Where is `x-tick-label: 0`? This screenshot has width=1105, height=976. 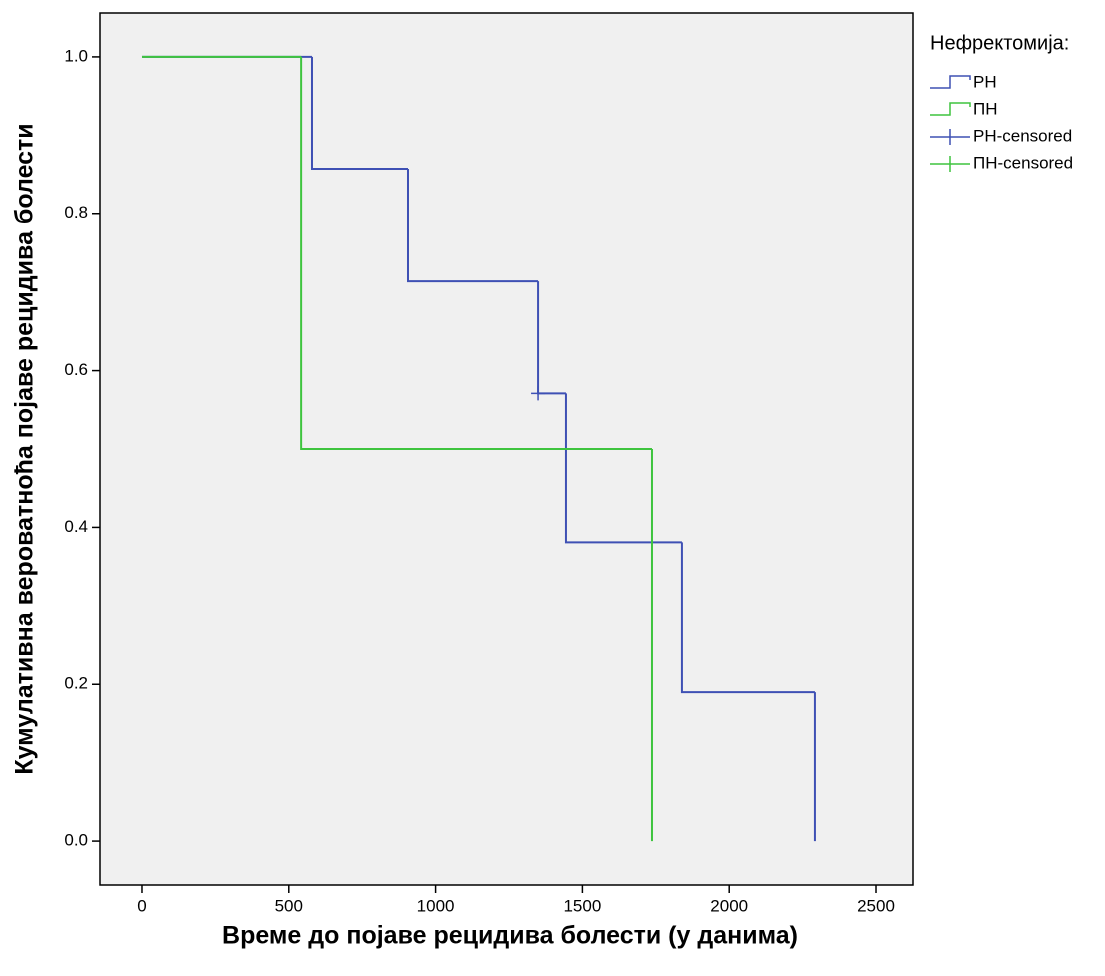
x-tick-label: 0 is located at coordinates (141, 905).